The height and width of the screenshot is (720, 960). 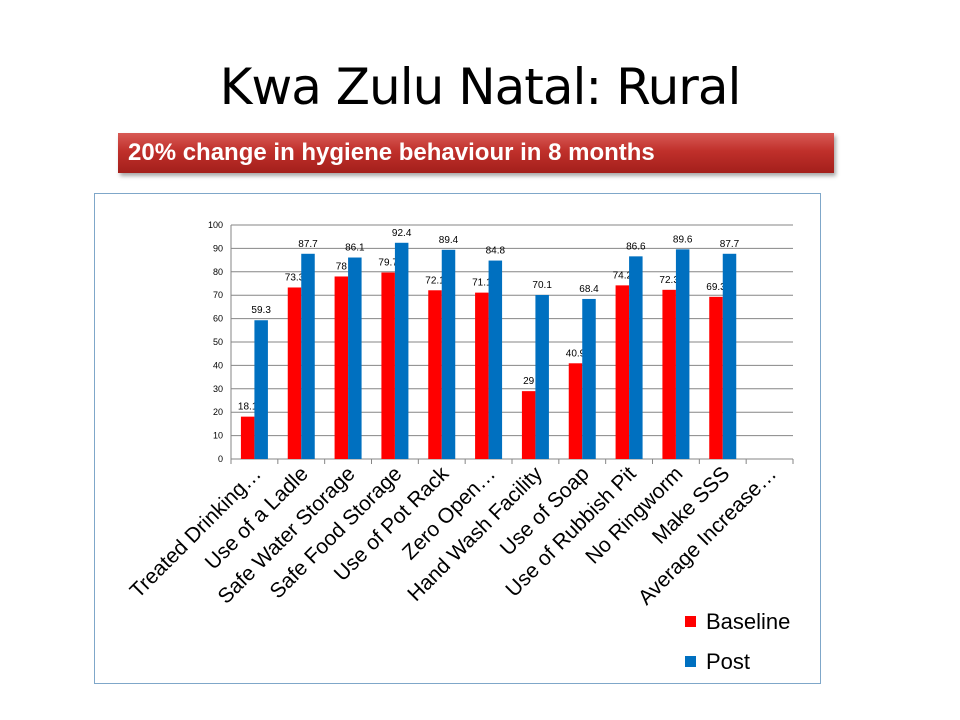 I want to click on data-label: 79.7, so click(x=388, y=263).